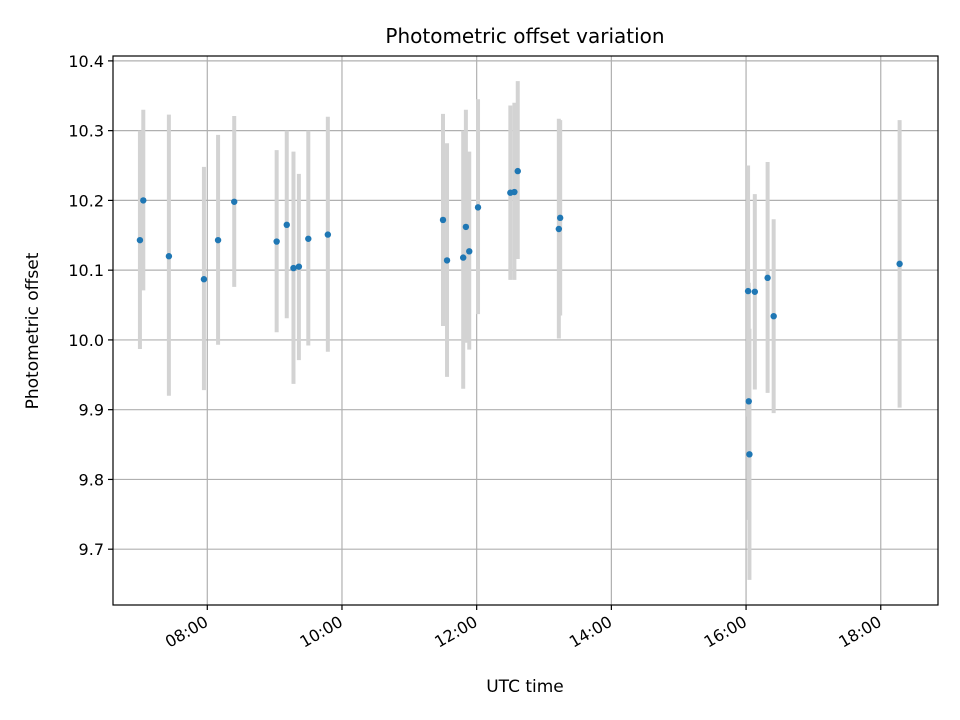 Image resolution: width=960 pixels, height=720 pixels. Describe the element at coordinates (91, 410) in the screenshot. I see `y-tick-label: 9.9` at that location.